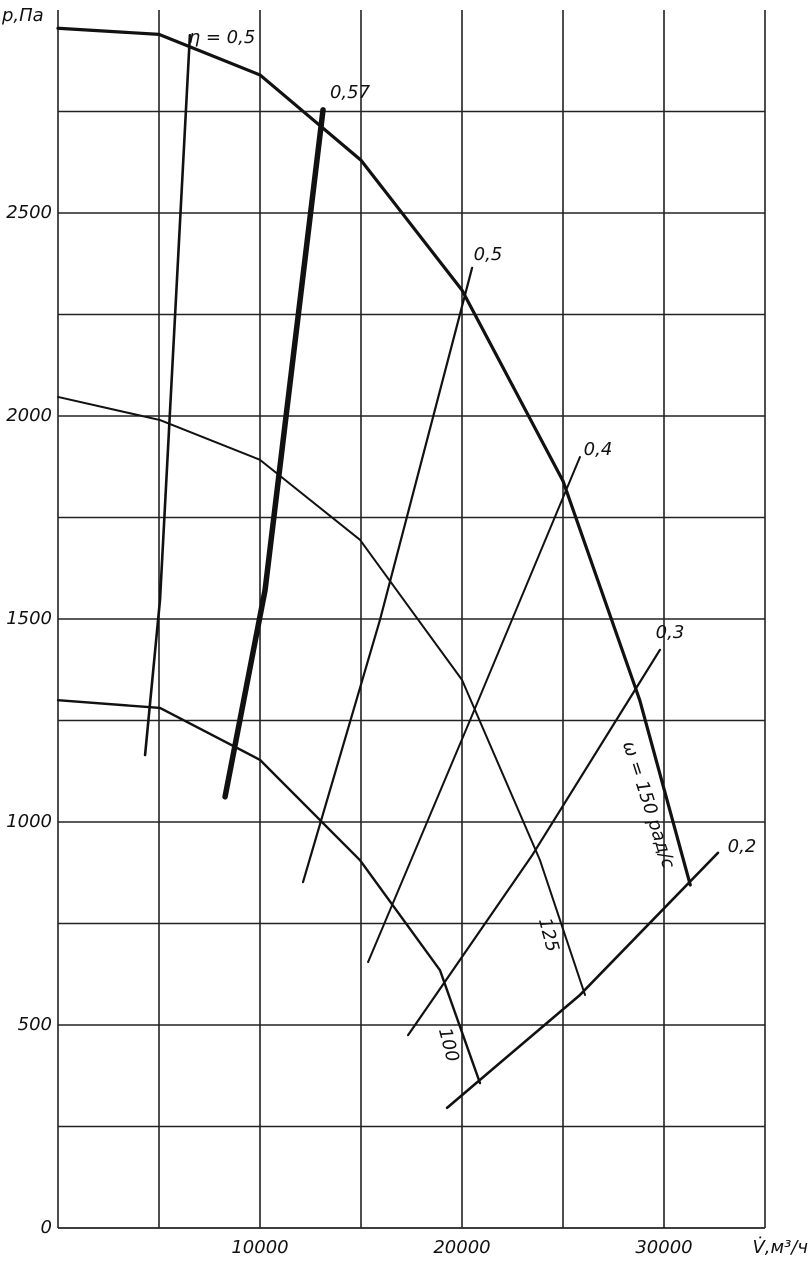  Describe the element at coordinates (259, 1247) in the screenshot. I see `x-tick-label: 10000` at that location.